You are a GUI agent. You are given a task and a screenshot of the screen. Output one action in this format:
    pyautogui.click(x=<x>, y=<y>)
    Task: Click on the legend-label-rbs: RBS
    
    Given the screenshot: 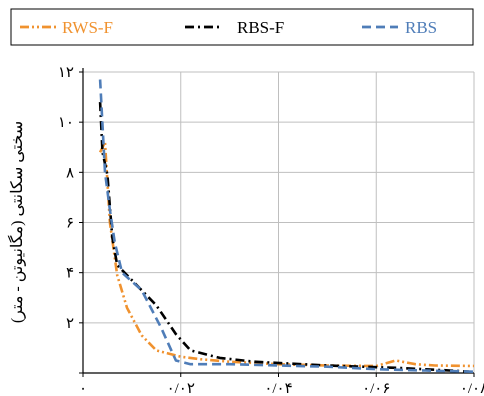 What is the action you would take?
    pyautogui.click(x=421, y=27)
    